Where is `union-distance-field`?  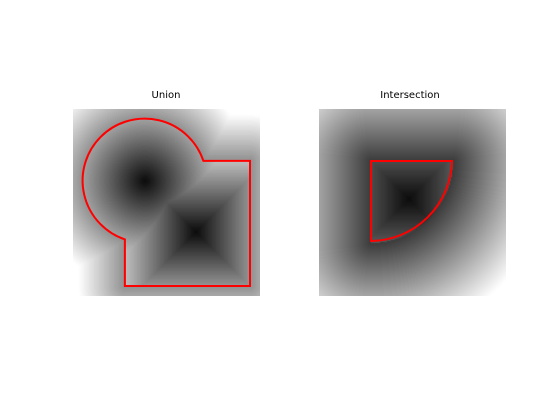
union-distance-field is located at coordinates (166, 202).